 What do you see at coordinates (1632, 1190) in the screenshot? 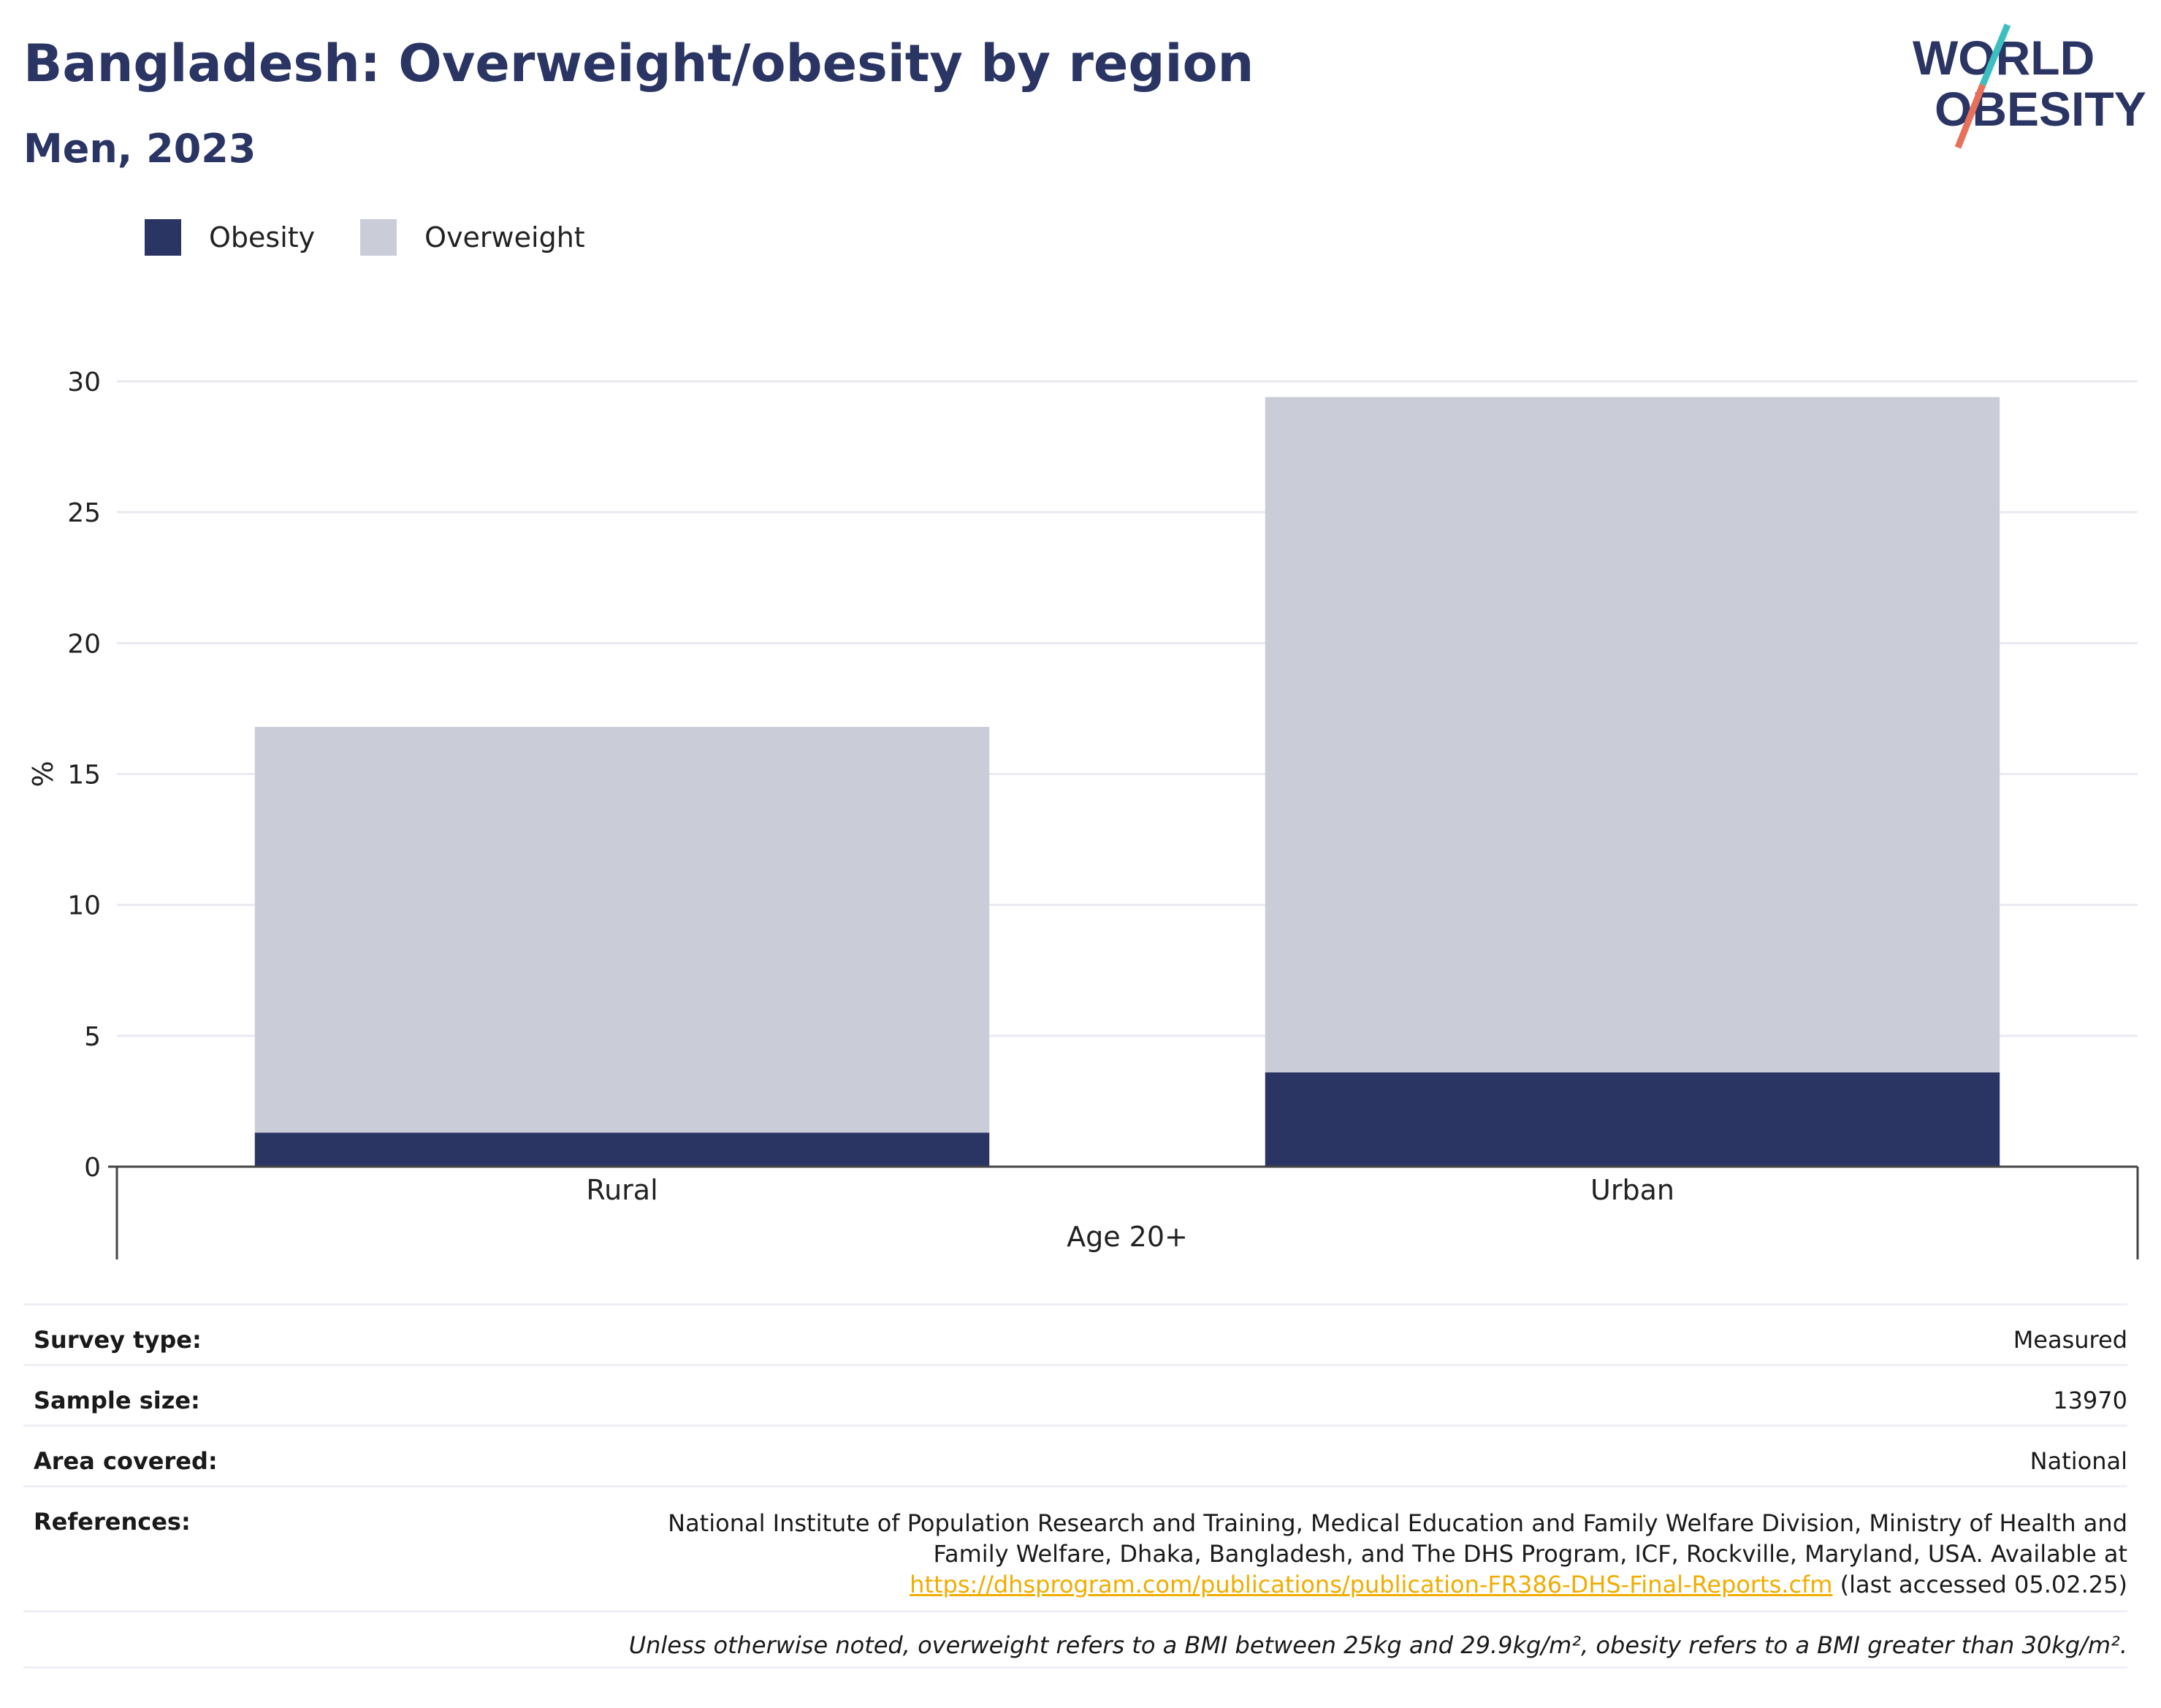
I see `x-tick-label-urban: Urban` at bounding box center [1632, 1190].